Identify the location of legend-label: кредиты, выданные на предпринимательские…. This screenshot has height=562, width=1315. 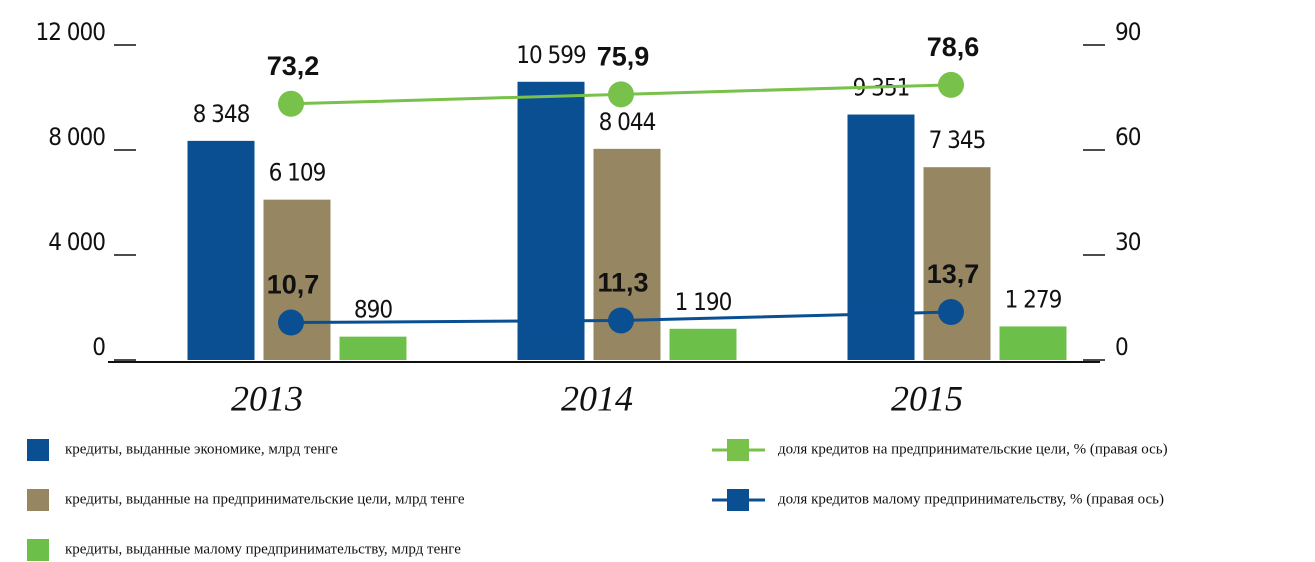
(265, 499).